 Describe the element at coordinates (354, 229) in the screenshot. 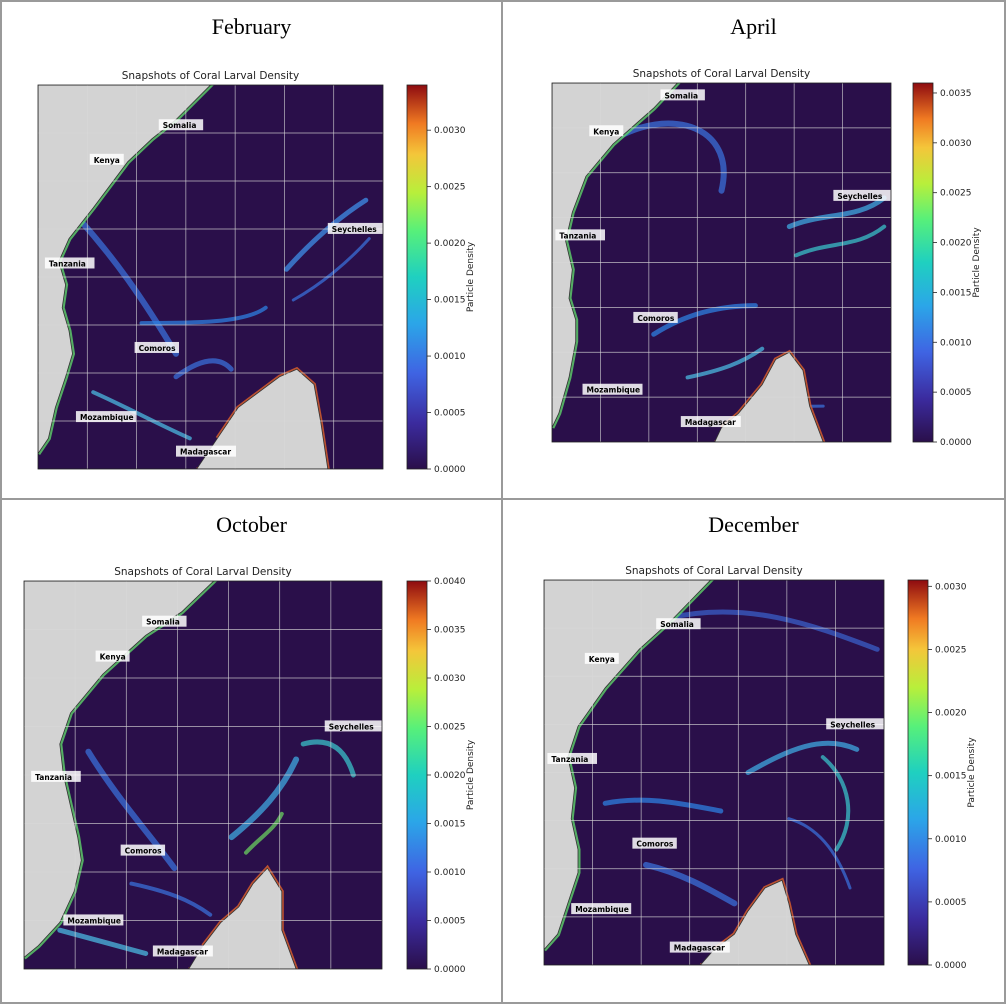

I see `place-label-seychelles: Seychelles` at that location.